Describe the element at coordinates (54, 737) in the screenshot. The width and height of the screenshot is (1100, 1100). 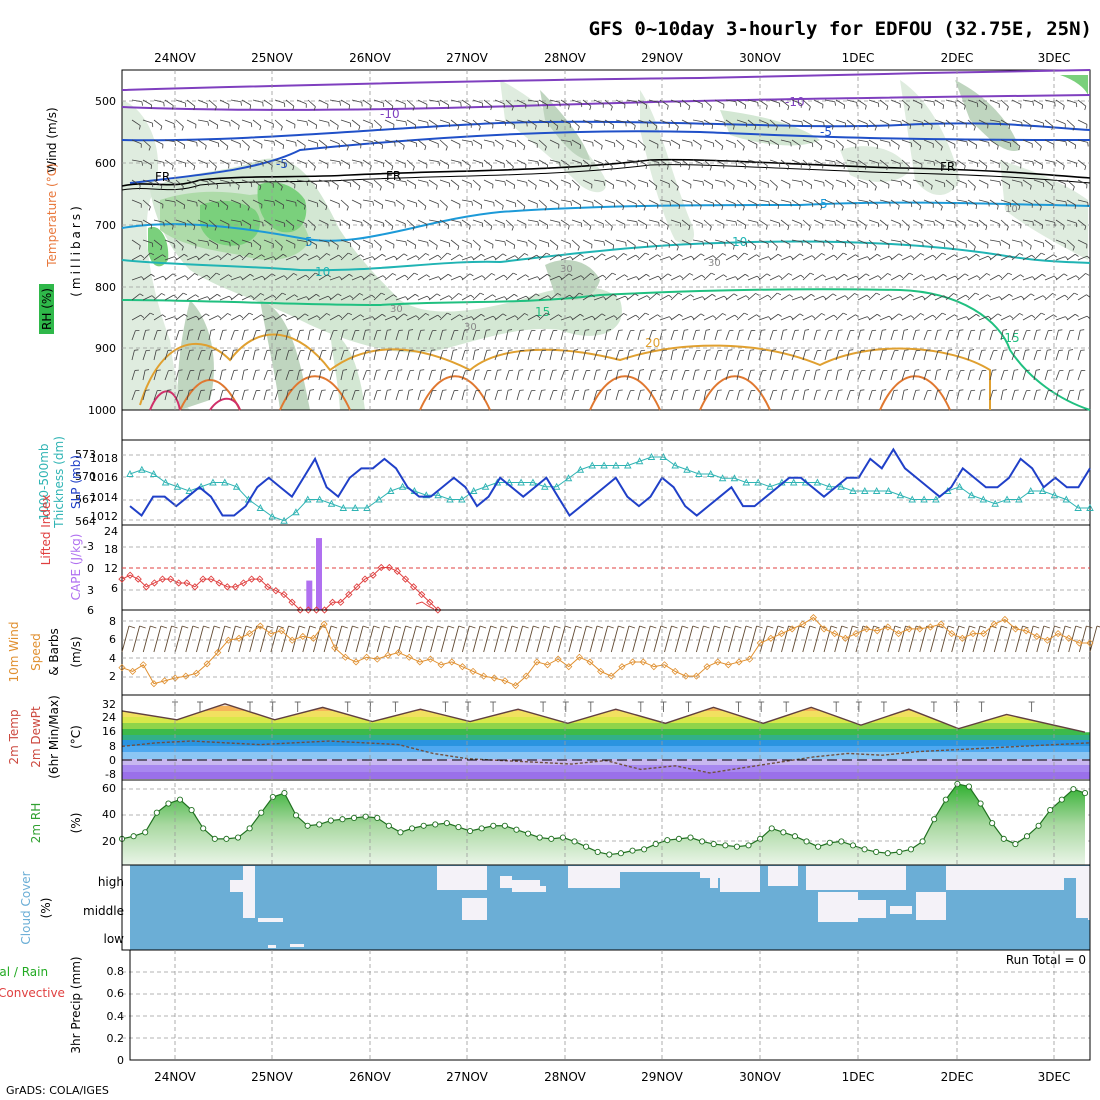
I see `temp2m-label-3: (6hr Min/Max)` at that location.